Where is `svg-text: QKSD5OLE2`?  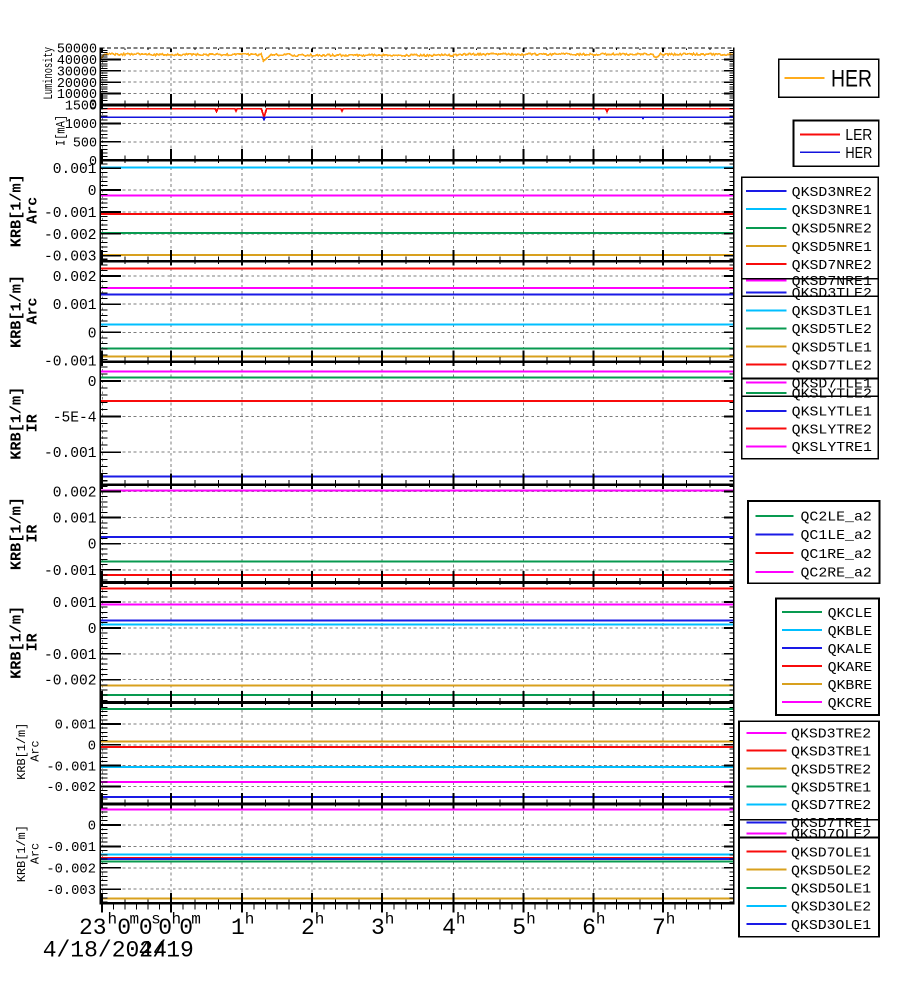 svg-text: QKSD5OLE2 is located at coordinates (831, 871).